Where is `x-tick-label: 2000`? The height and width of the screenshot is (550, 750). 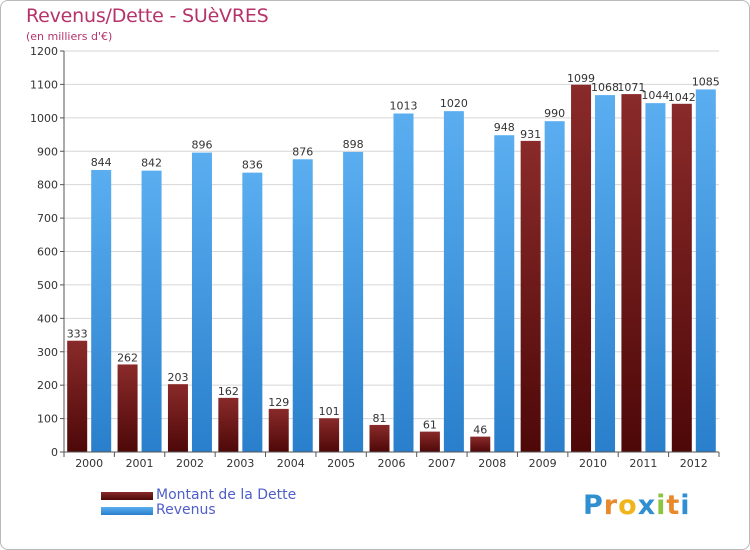 x-tick-label: 2000 is located at coordinates (89, 463).